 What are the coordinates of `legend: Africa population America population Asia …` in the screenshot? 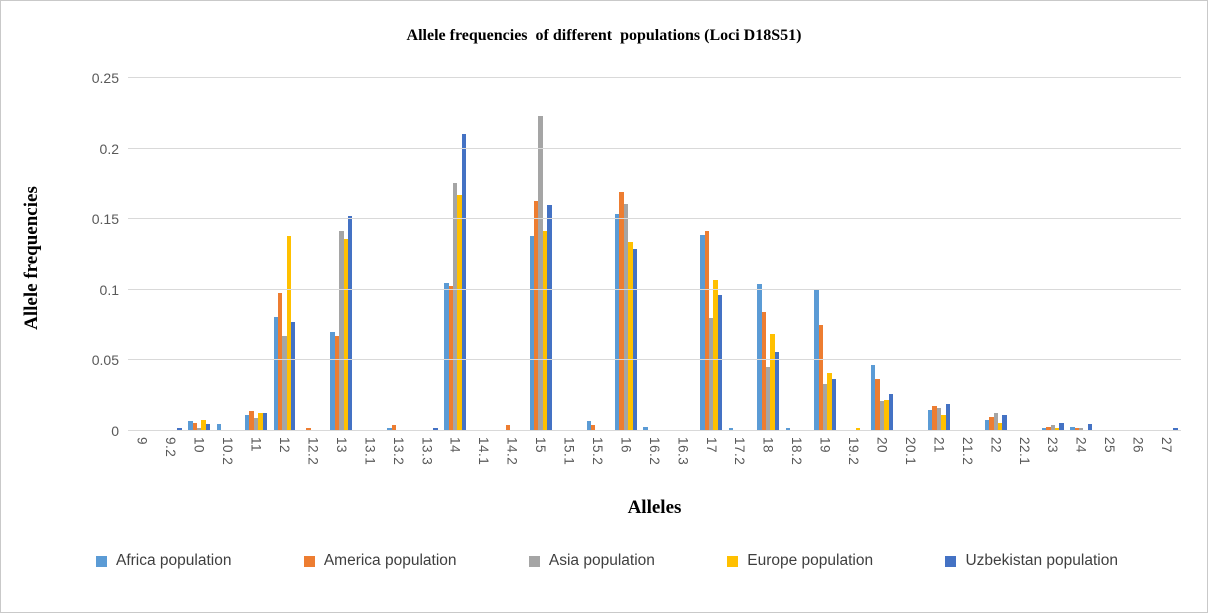 It's located at (607, 561).